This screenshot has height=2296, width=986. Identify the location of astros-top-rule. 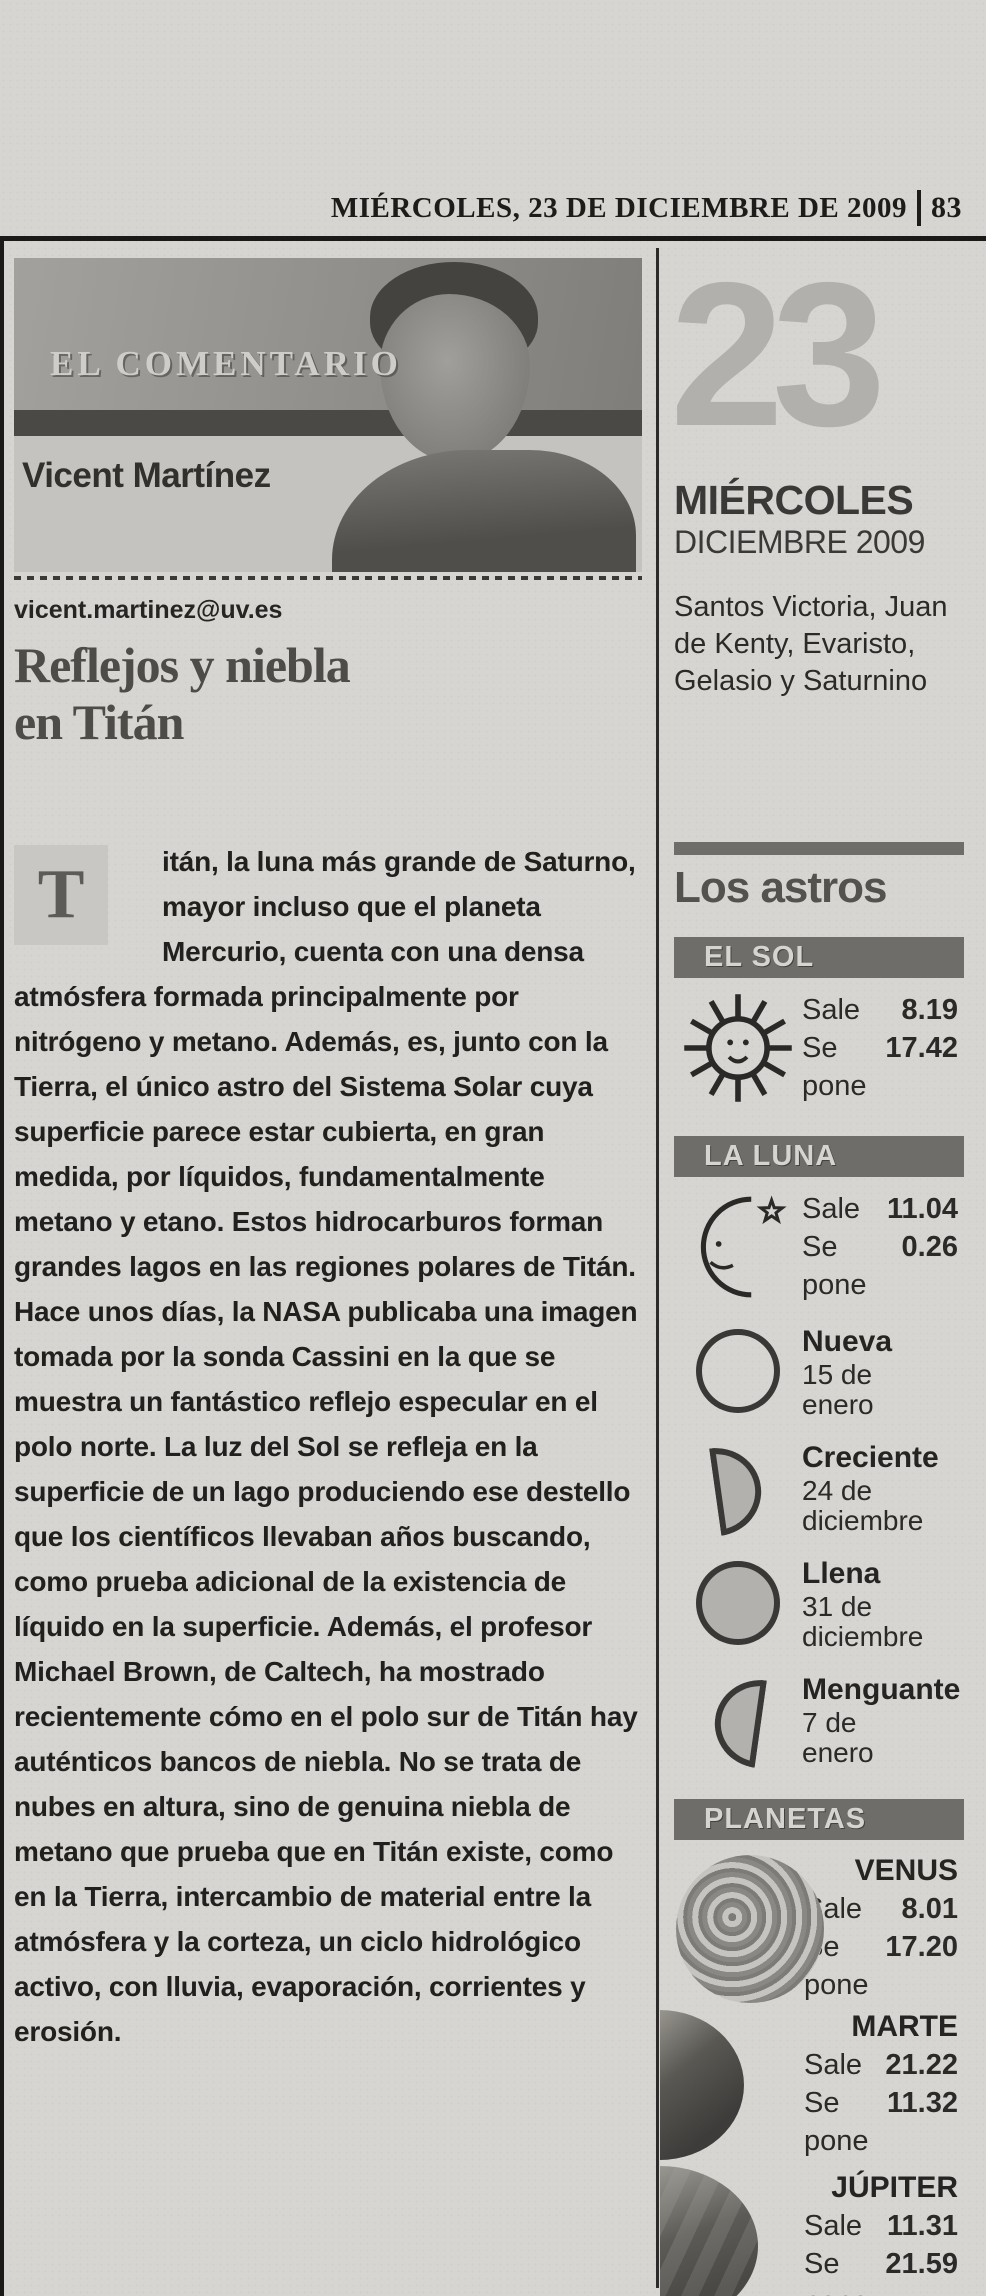
(819, 848).